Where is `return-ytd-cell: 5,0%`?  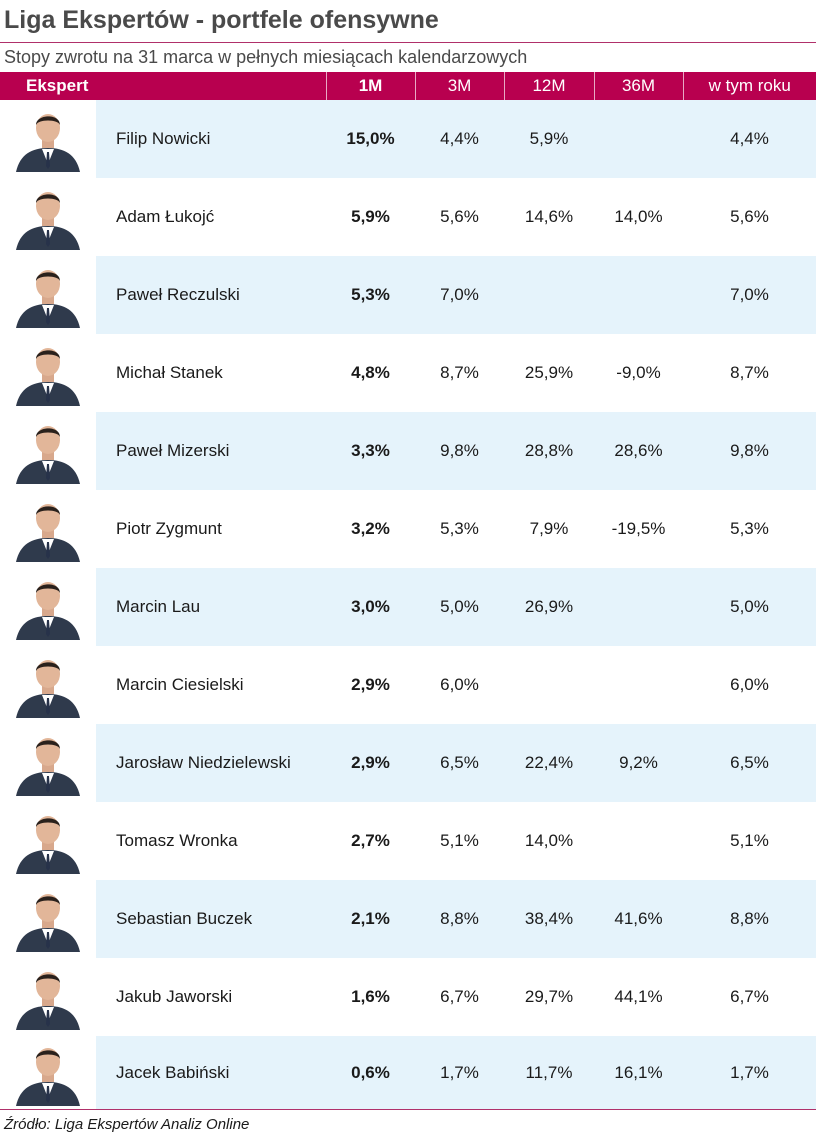
return-ytd-cell: 5,0% is located at coordinates (749, 607).